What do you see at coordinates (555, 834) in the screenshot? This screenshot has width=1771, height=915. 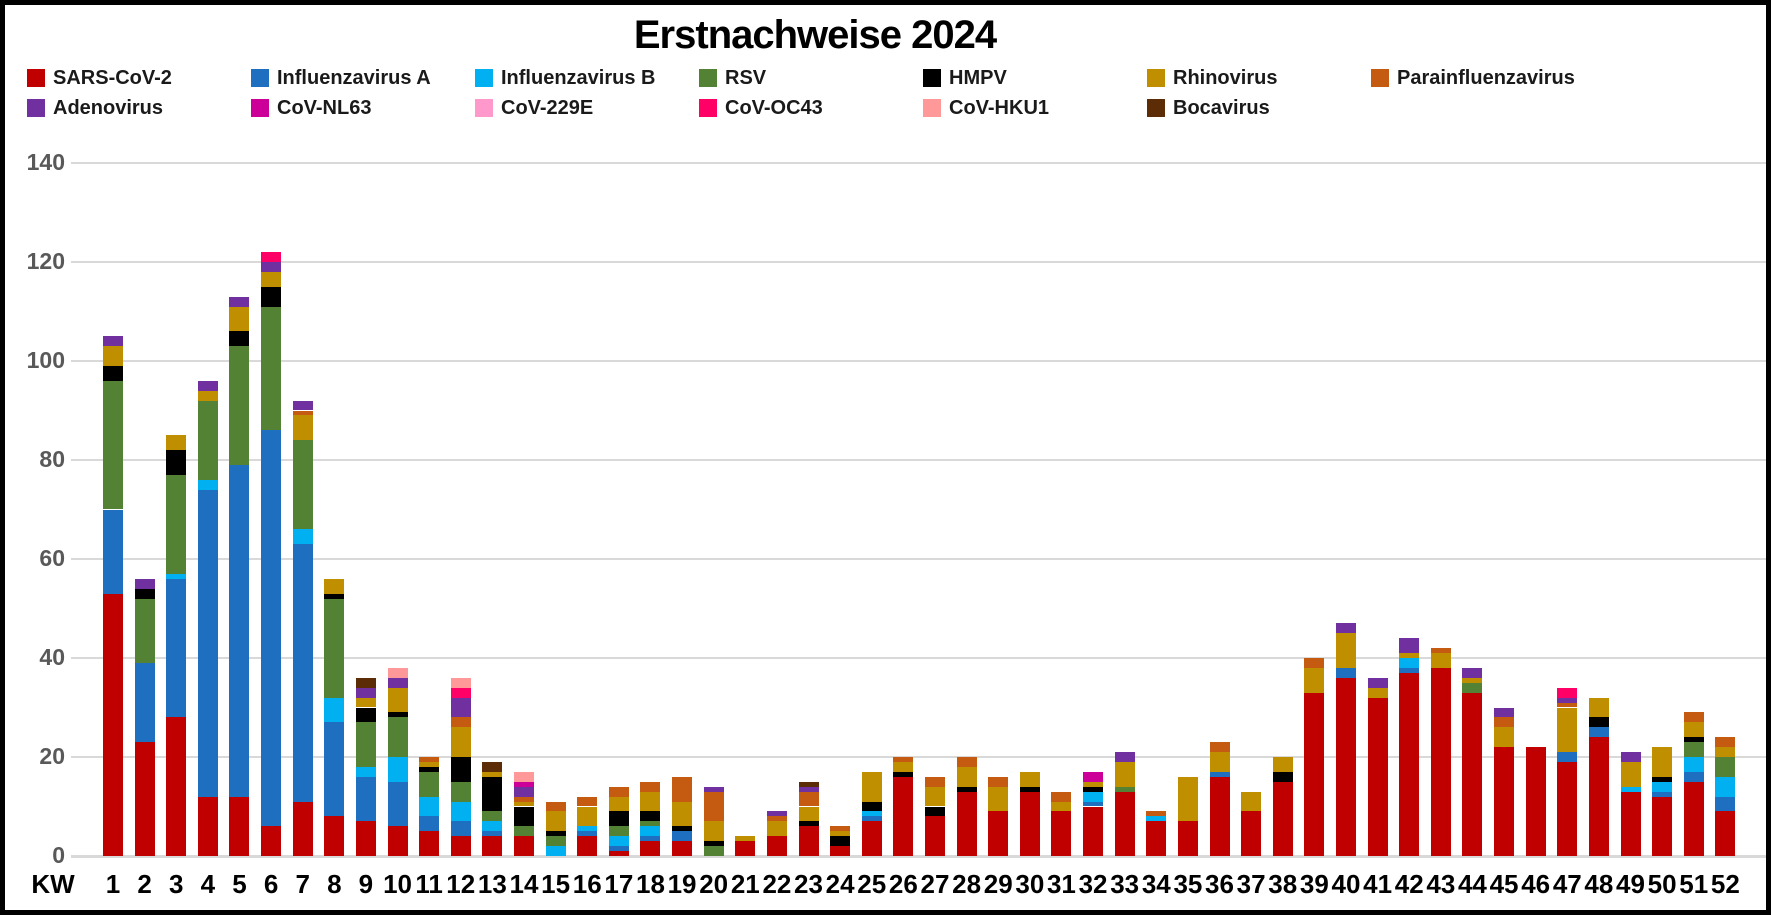 I see `bar-segment-hmpv-kw15` at bounding box center [555, 834].